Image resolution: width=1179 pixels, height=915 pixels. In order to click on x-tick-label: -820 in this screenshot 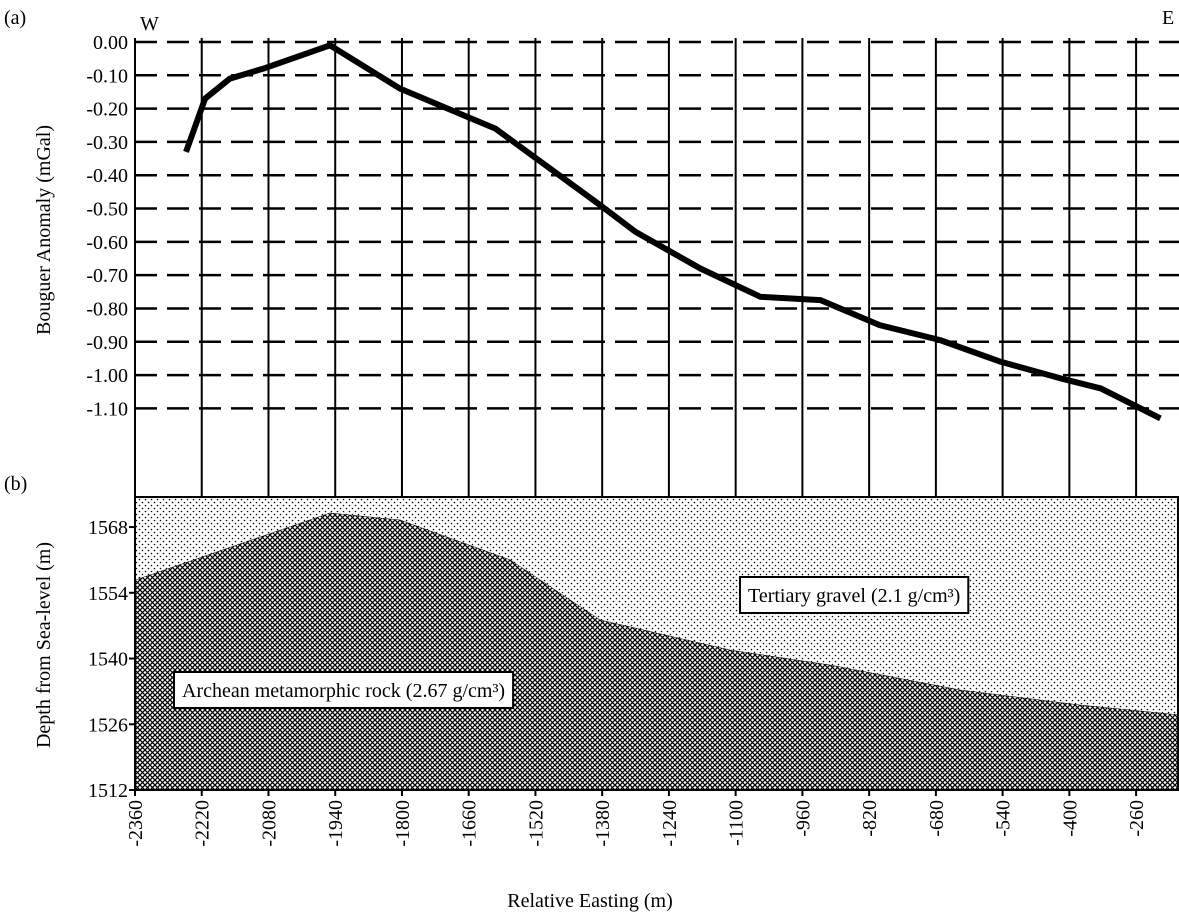, I will do `click(870, 818)`.